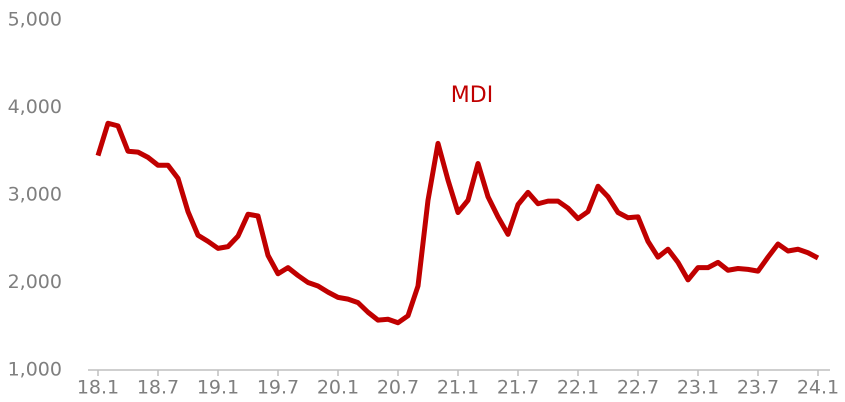 The height and width of the screenshot is (402, 845). What do you see at coordinates (518, 388) in the screenshot?
I see `x-tick-label: 21.7` at bounding box center [518, 388].